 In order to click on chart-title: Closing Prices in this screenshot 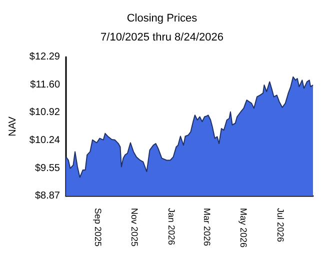, I will do `click(162, 18)`.